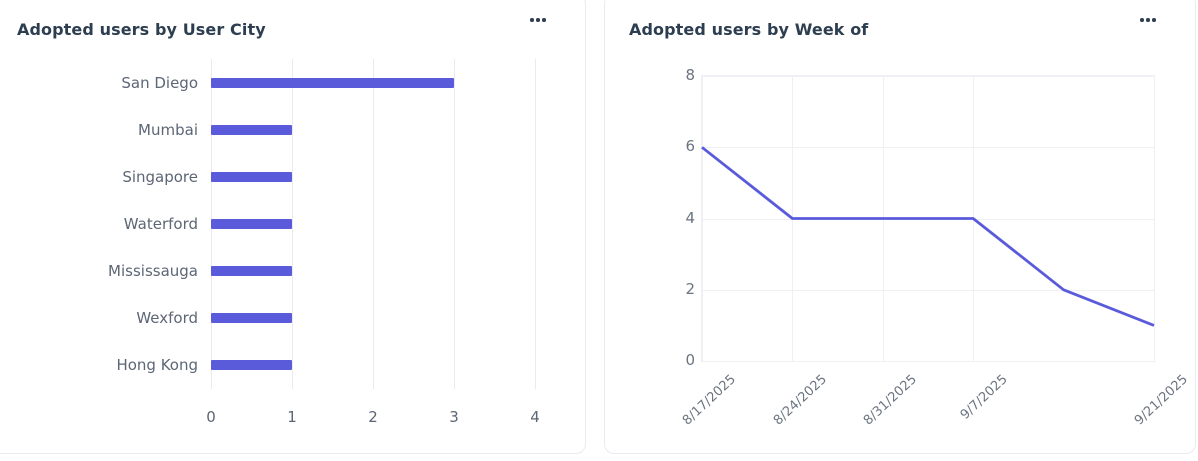 The width and height of the screenshot is (1198, 461). What do you see at coordinates (211, 417) in the screenshot?
I see `x-tick-label: 0` at bounding box center [211, 417].